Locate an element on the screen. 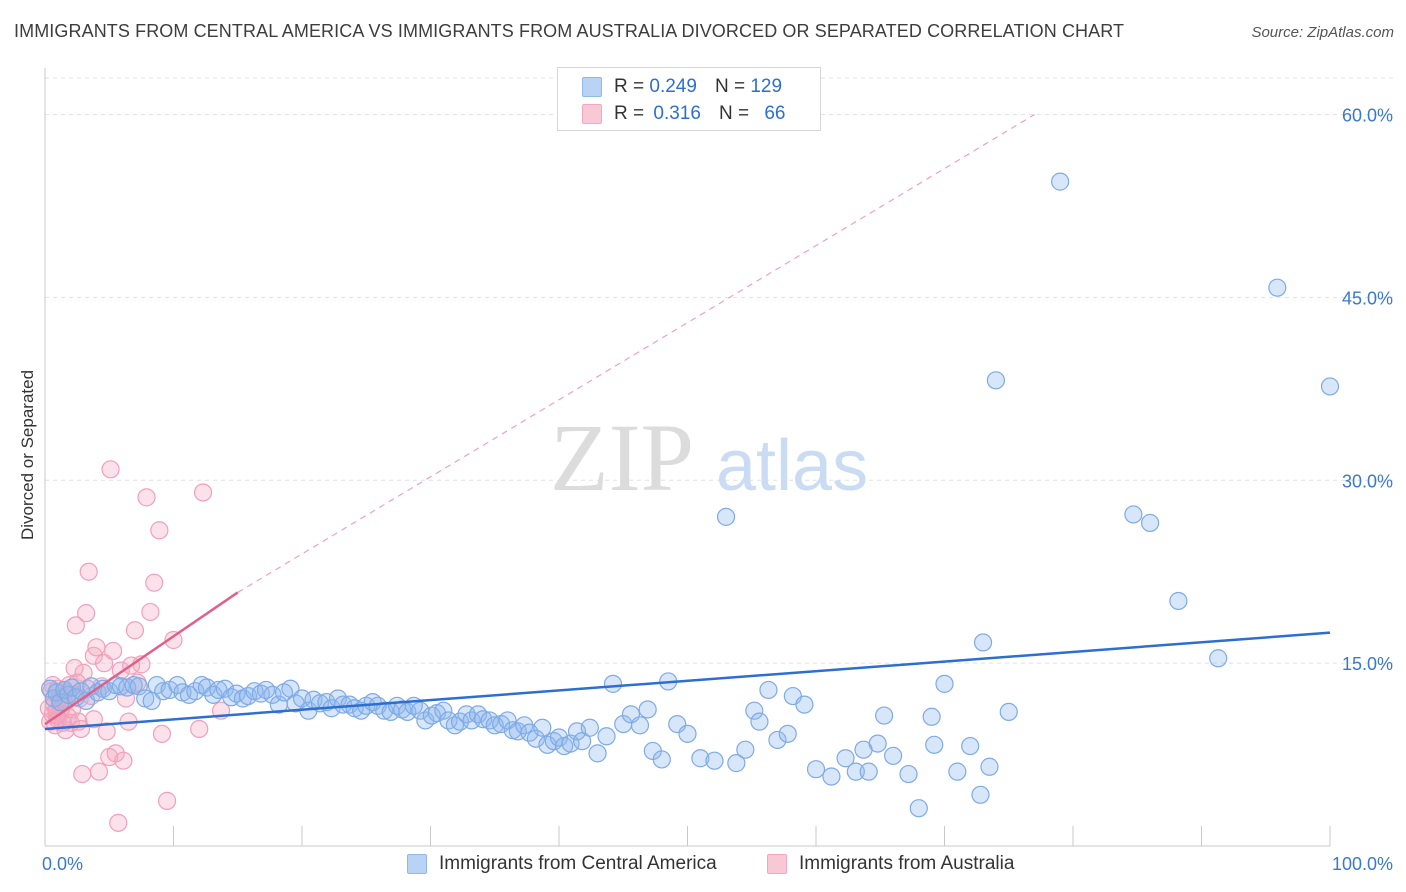 The height and width of the screenshot is (892, 1406). y-tick-label: 45.0% is located at coordinates (1367, 298).